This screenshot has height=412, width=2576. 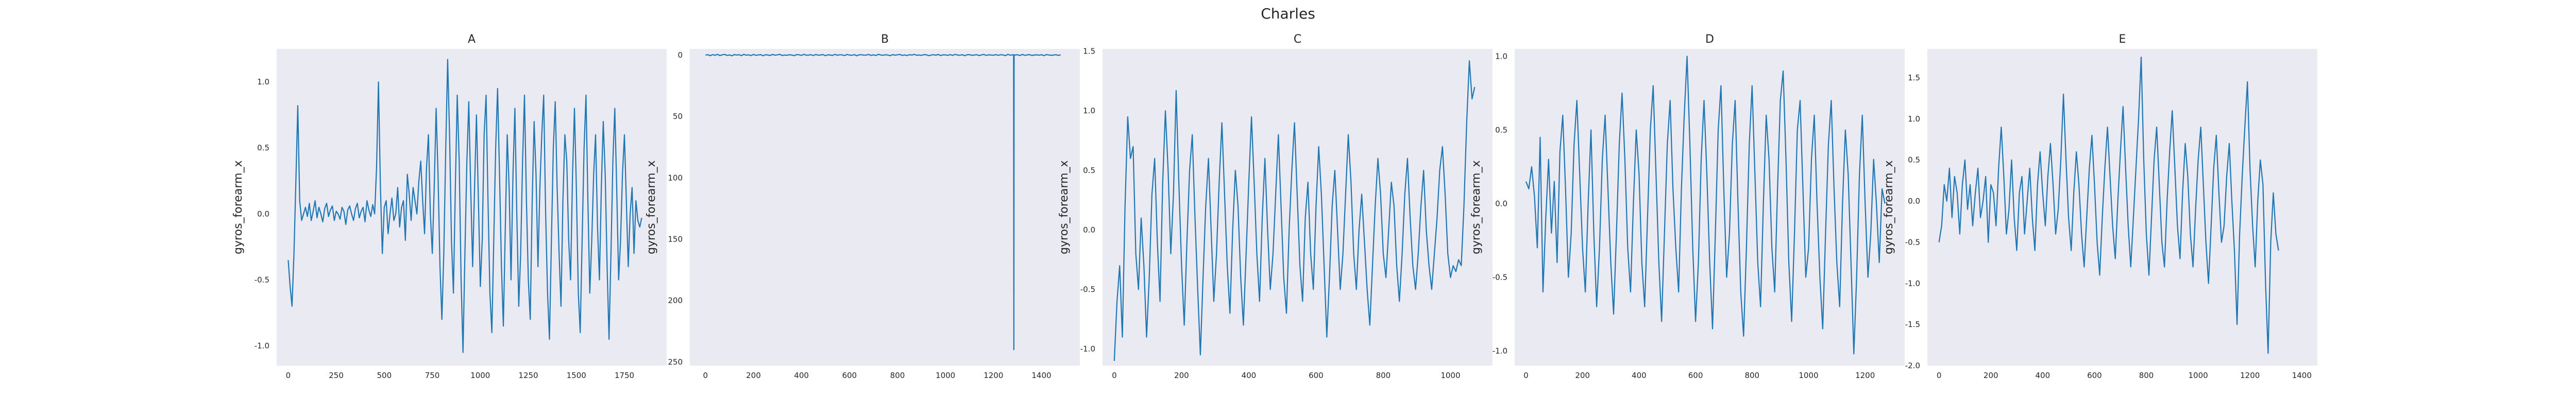 What do you see at coordinates (1501, 203) in the screenshot?
I see `chart-d-ytick: 0.0` at bounding box center [1501, 203].